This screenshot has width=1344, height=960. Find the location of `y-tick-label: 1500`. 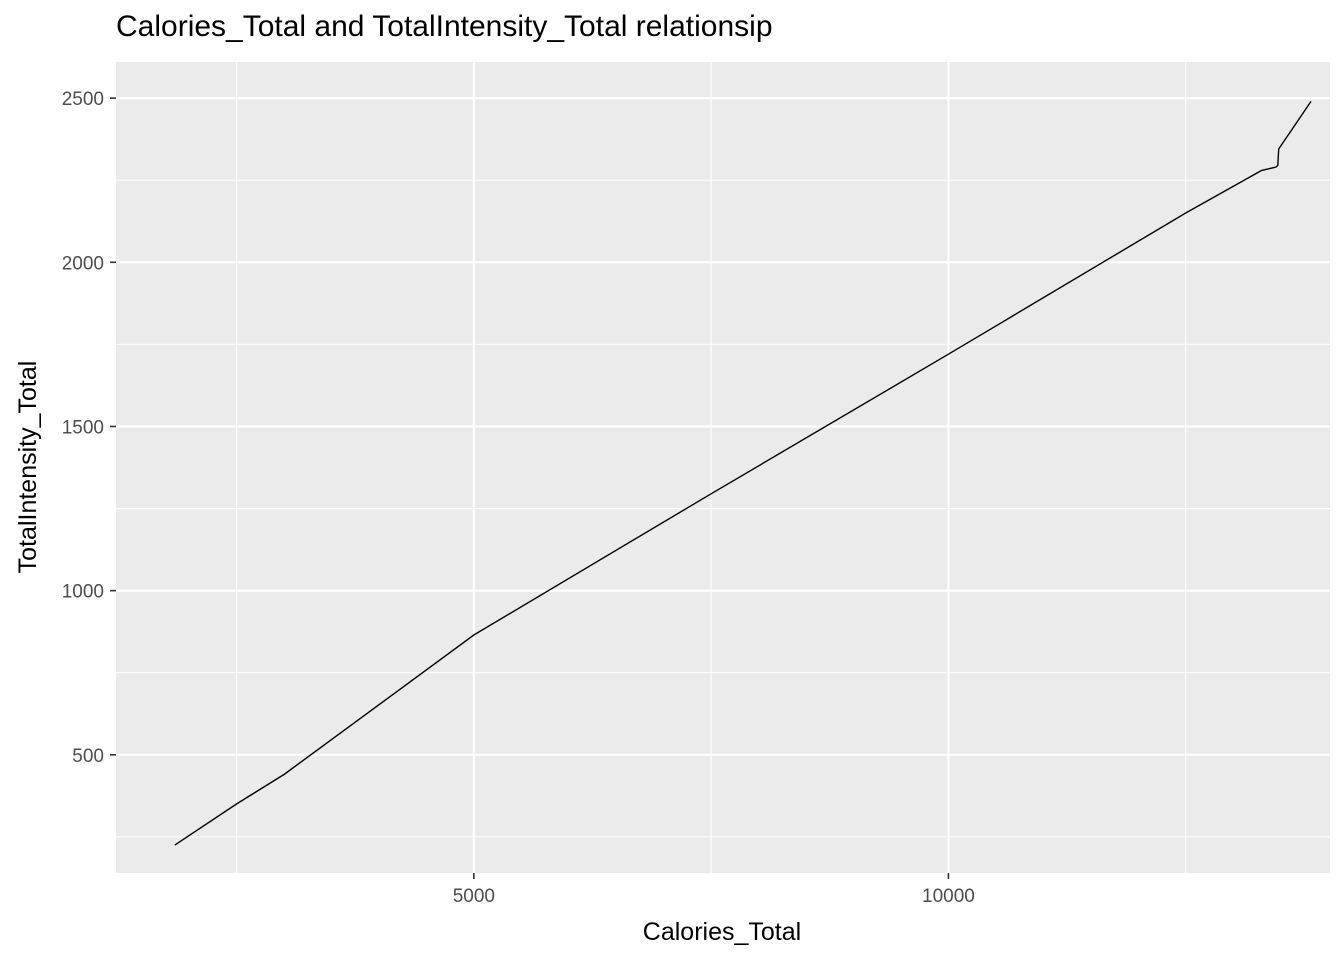

y-tick-label: 1500 is located at coordinates (83, 427).